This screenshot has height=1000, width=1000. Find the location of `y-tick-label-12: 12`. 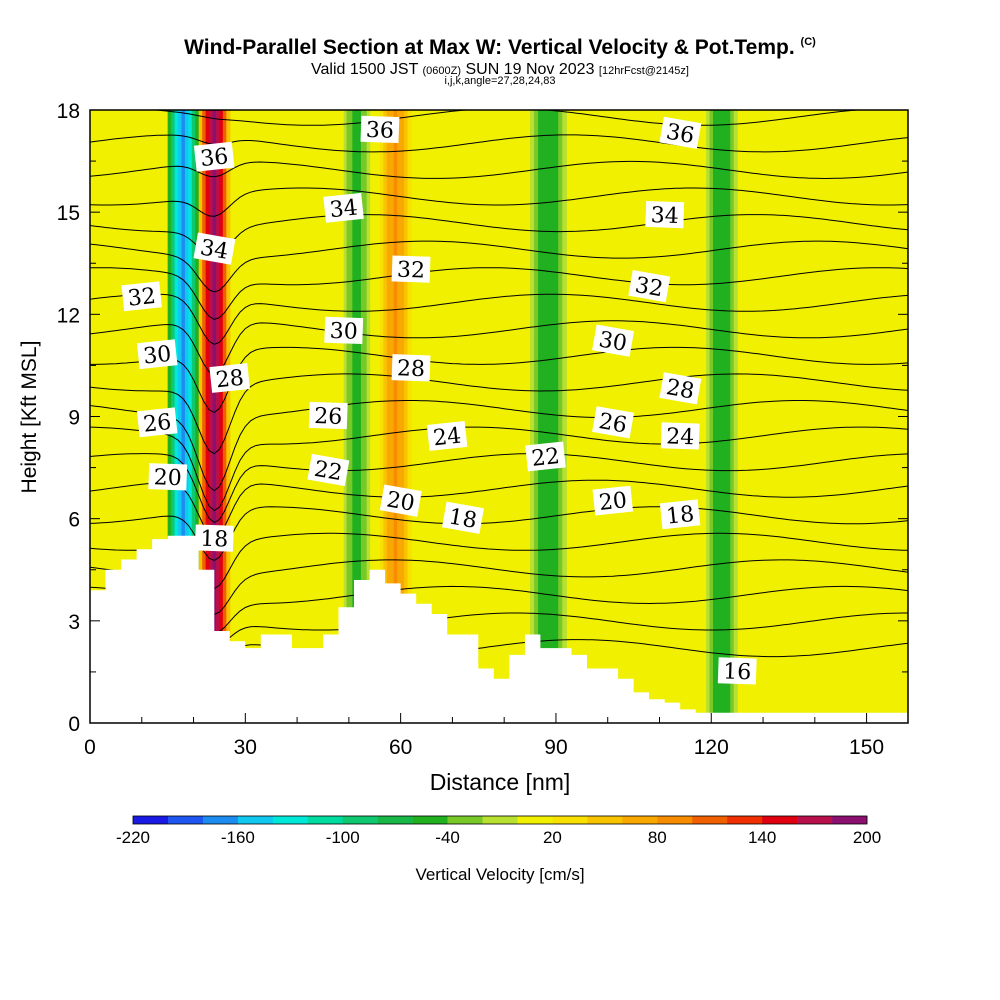

y-tick-label-12: 12 is located at coordinates (68, 315).